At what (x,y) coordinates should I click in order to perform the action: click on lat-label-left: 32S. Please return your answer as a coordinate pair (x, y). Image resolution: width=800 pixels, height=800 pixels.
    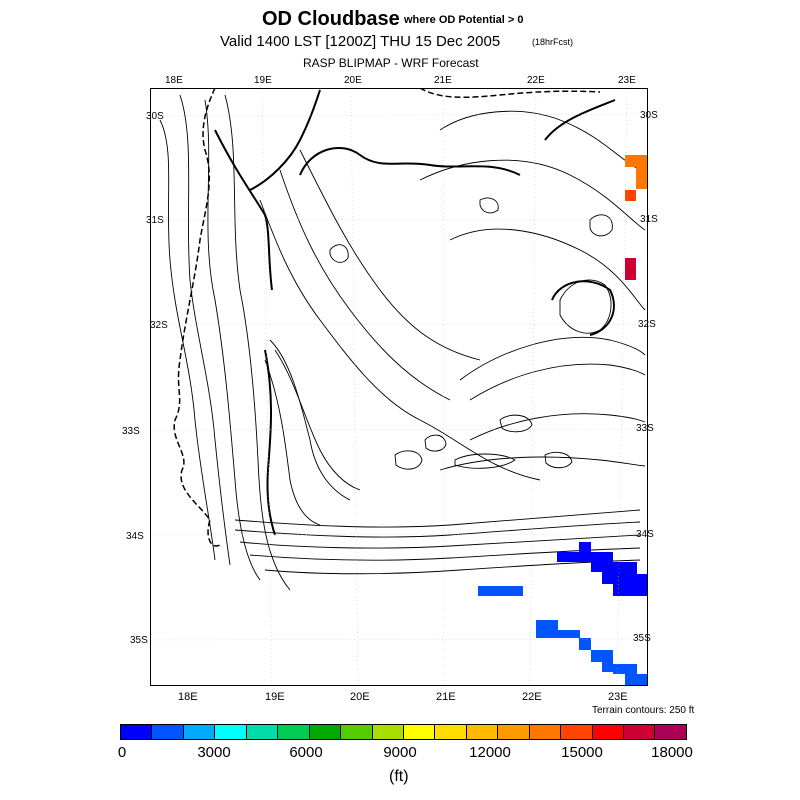
    Looking at the image, I should click on (159, 325).